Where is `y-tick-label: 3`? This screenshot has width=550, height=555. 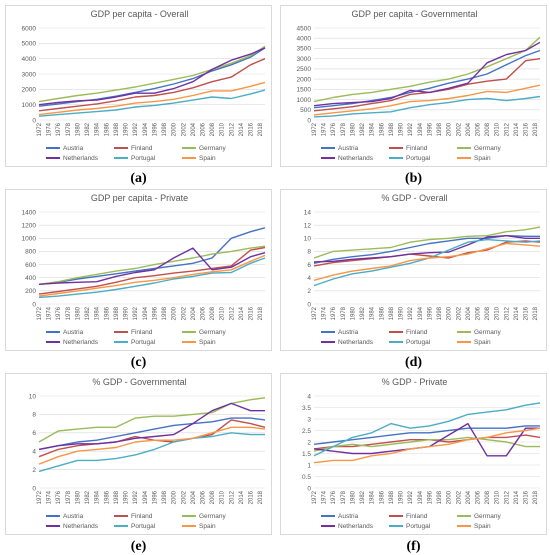
y-tick-label: 3 is located at coordinates (309, 419).